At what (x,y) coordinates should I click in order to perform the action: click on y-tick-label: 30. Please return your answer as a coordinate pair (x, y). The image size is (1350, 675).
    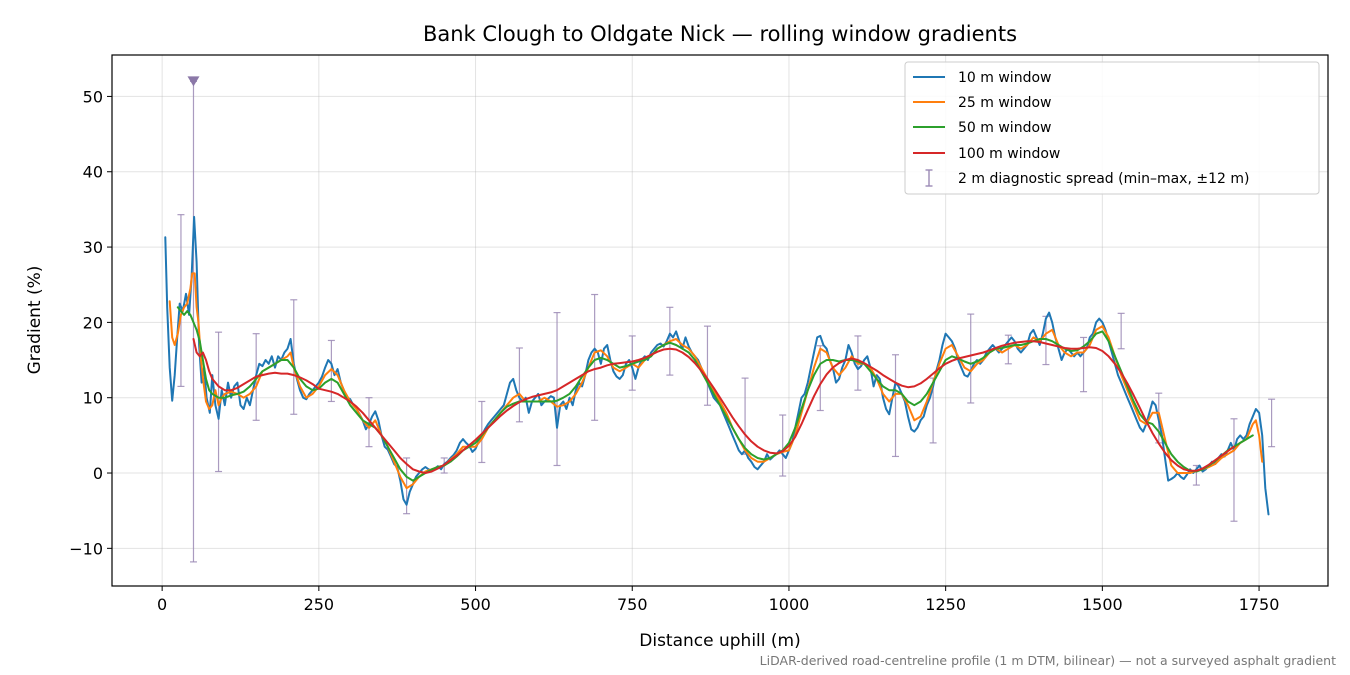
    Looking at the image, I should click on (93, 247).